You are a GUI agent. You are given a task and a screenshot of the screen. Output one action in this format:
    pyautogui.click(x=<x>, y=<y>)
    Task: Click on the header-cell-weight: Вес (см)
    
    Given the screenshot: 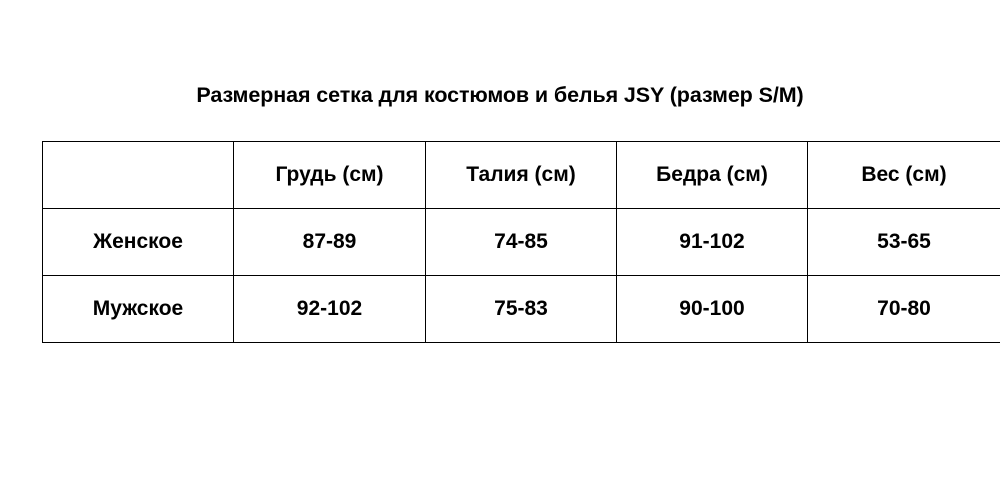 What is the action you would take?
    pyautogui.click(x=903, y=175)
    